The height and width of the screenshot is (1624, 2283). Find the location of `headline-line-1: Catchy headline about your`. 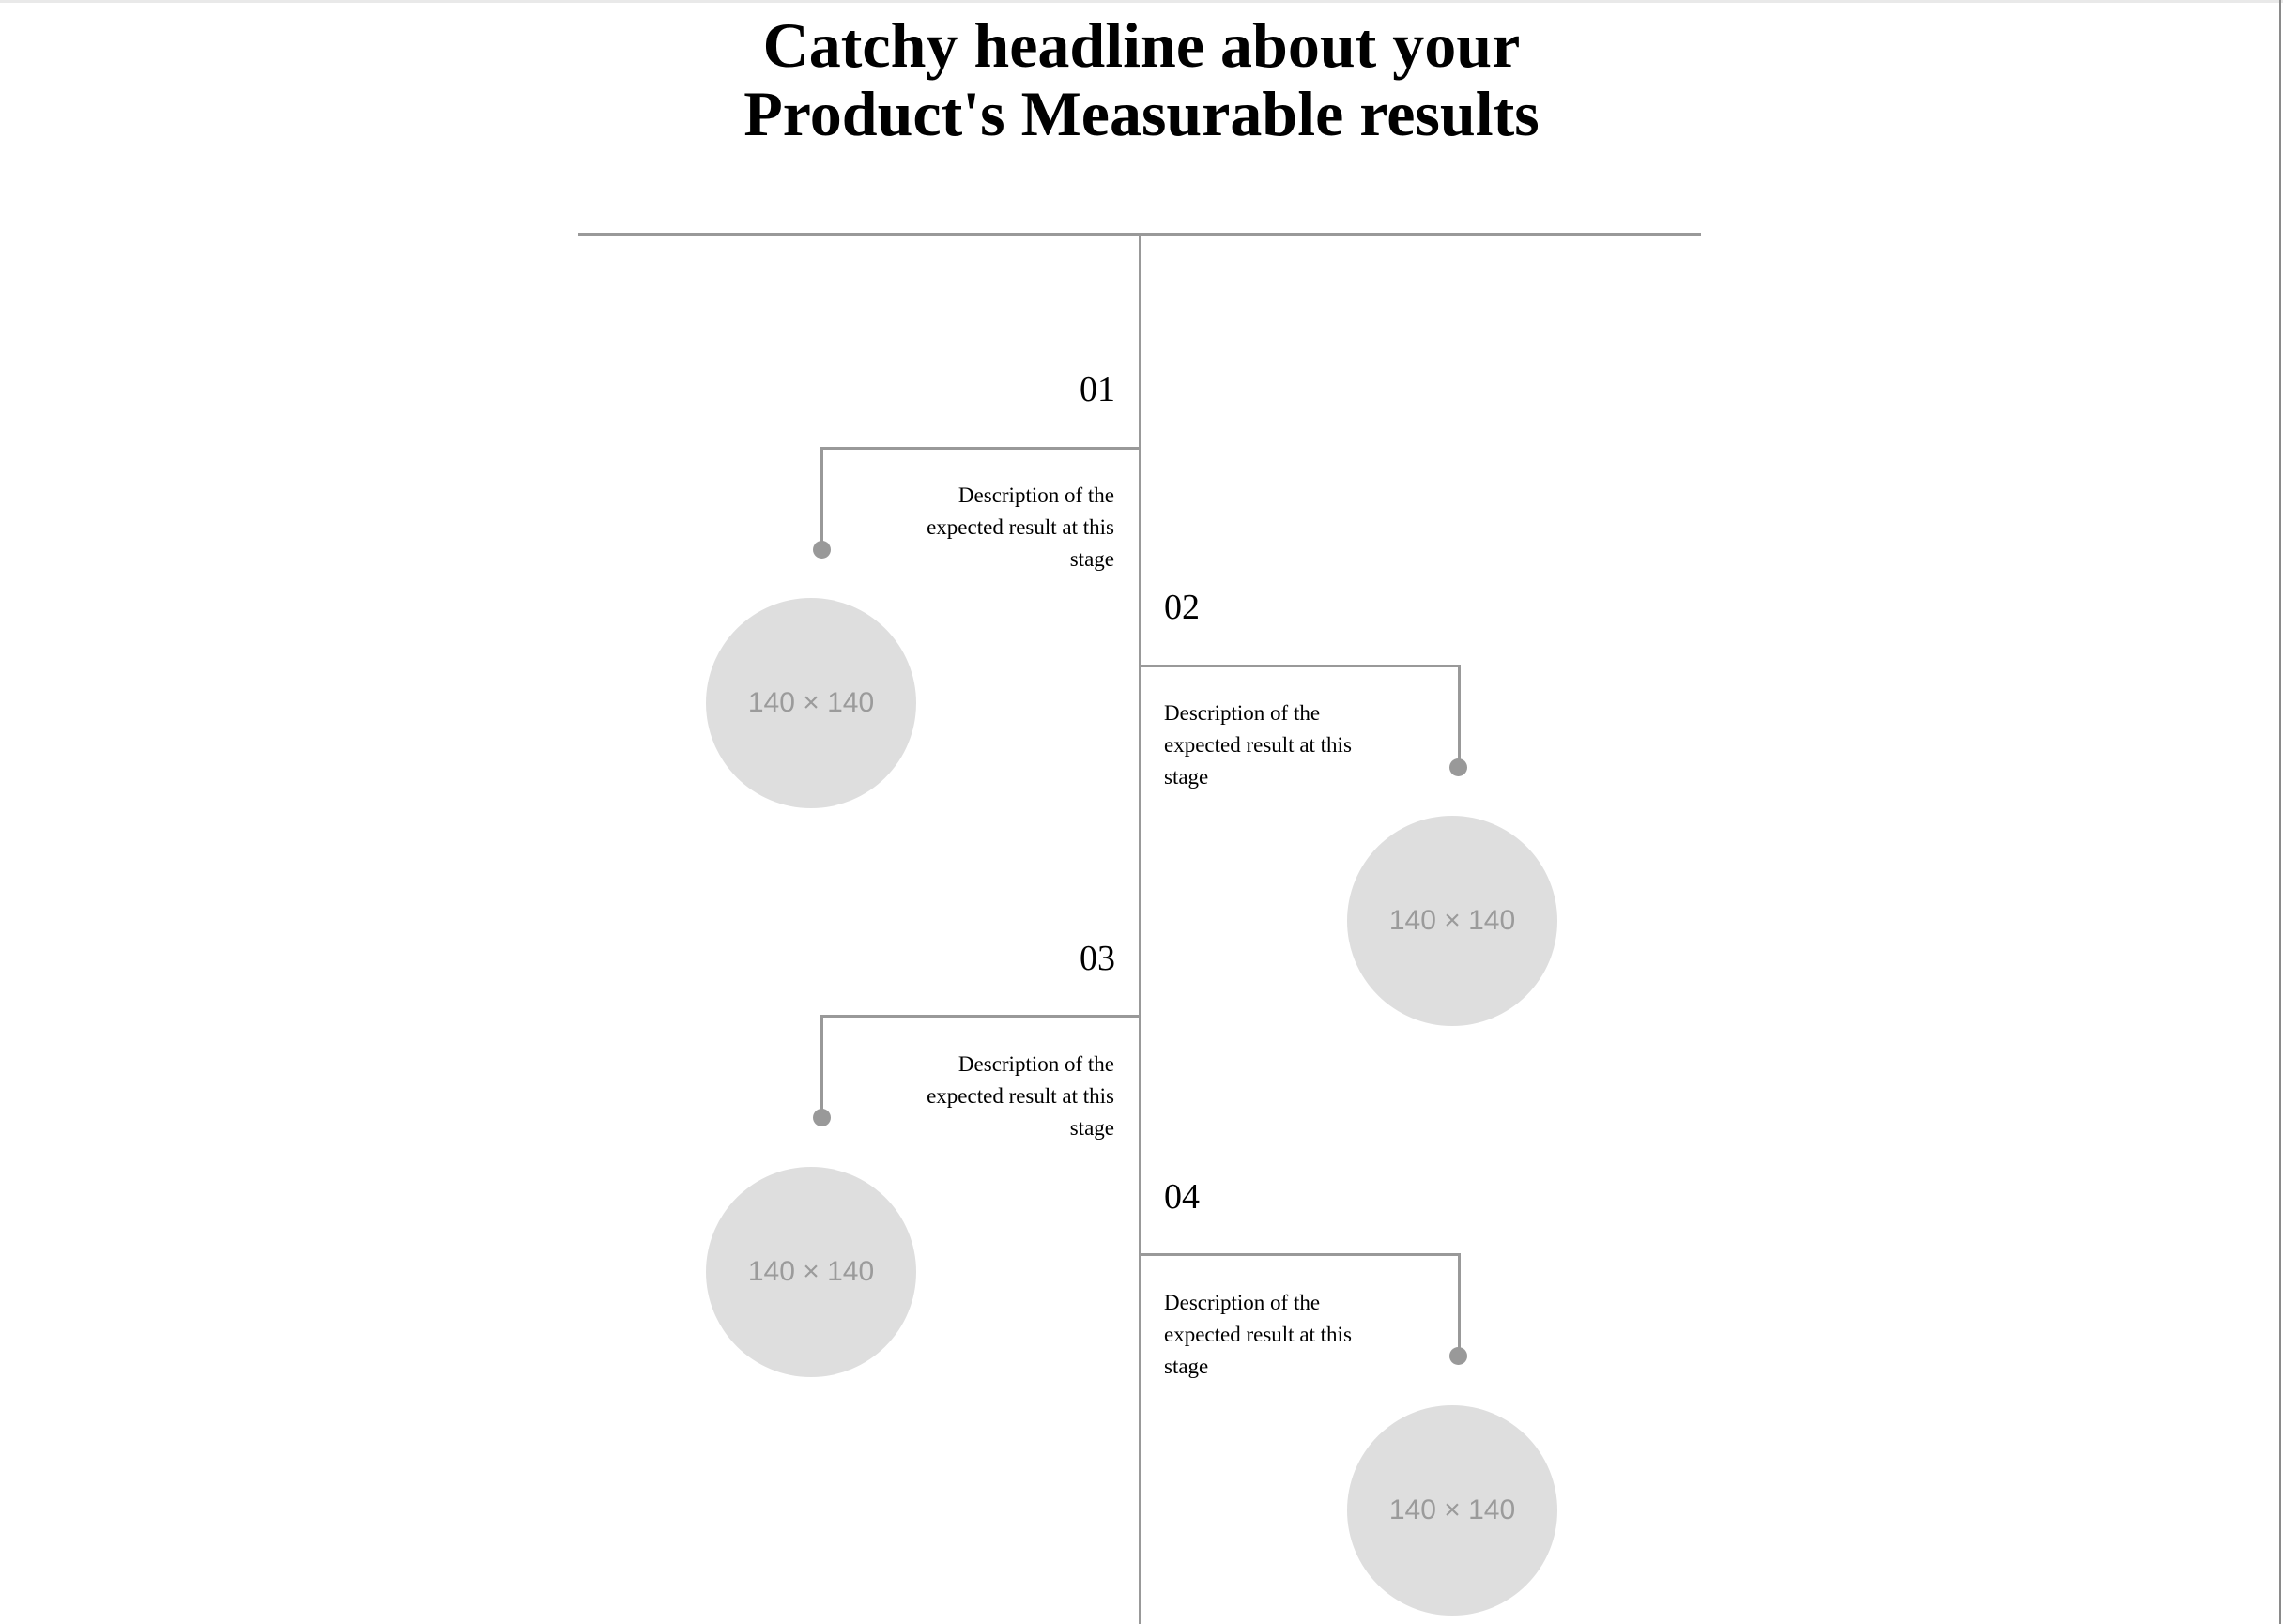

headline-line-1: Catchy headline about your is located at coordinates (1141, 45).